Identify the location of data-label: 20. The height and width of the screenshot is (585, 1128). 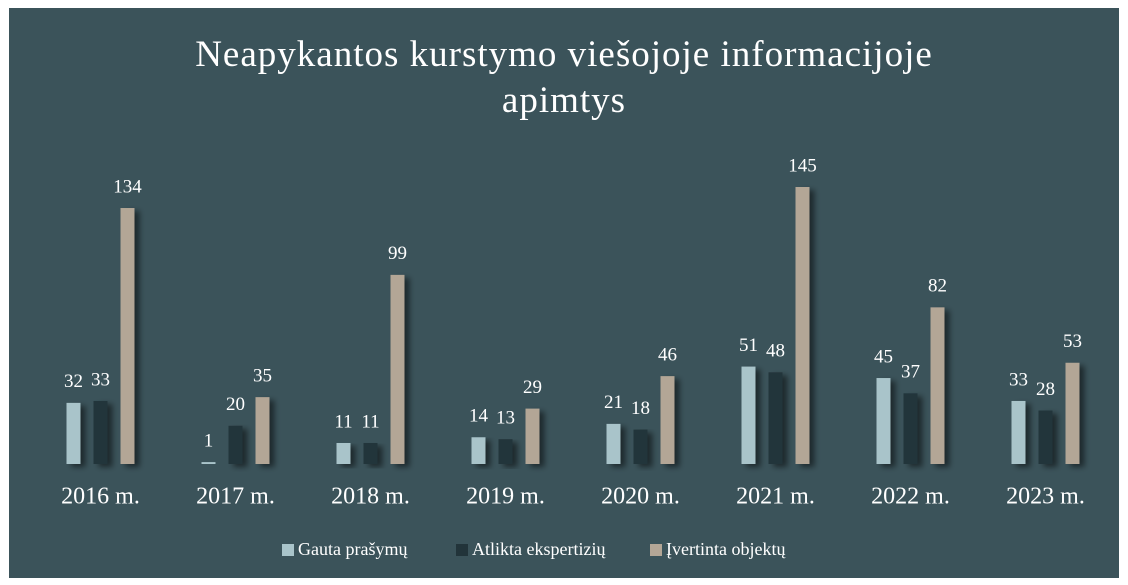
(235, 404).